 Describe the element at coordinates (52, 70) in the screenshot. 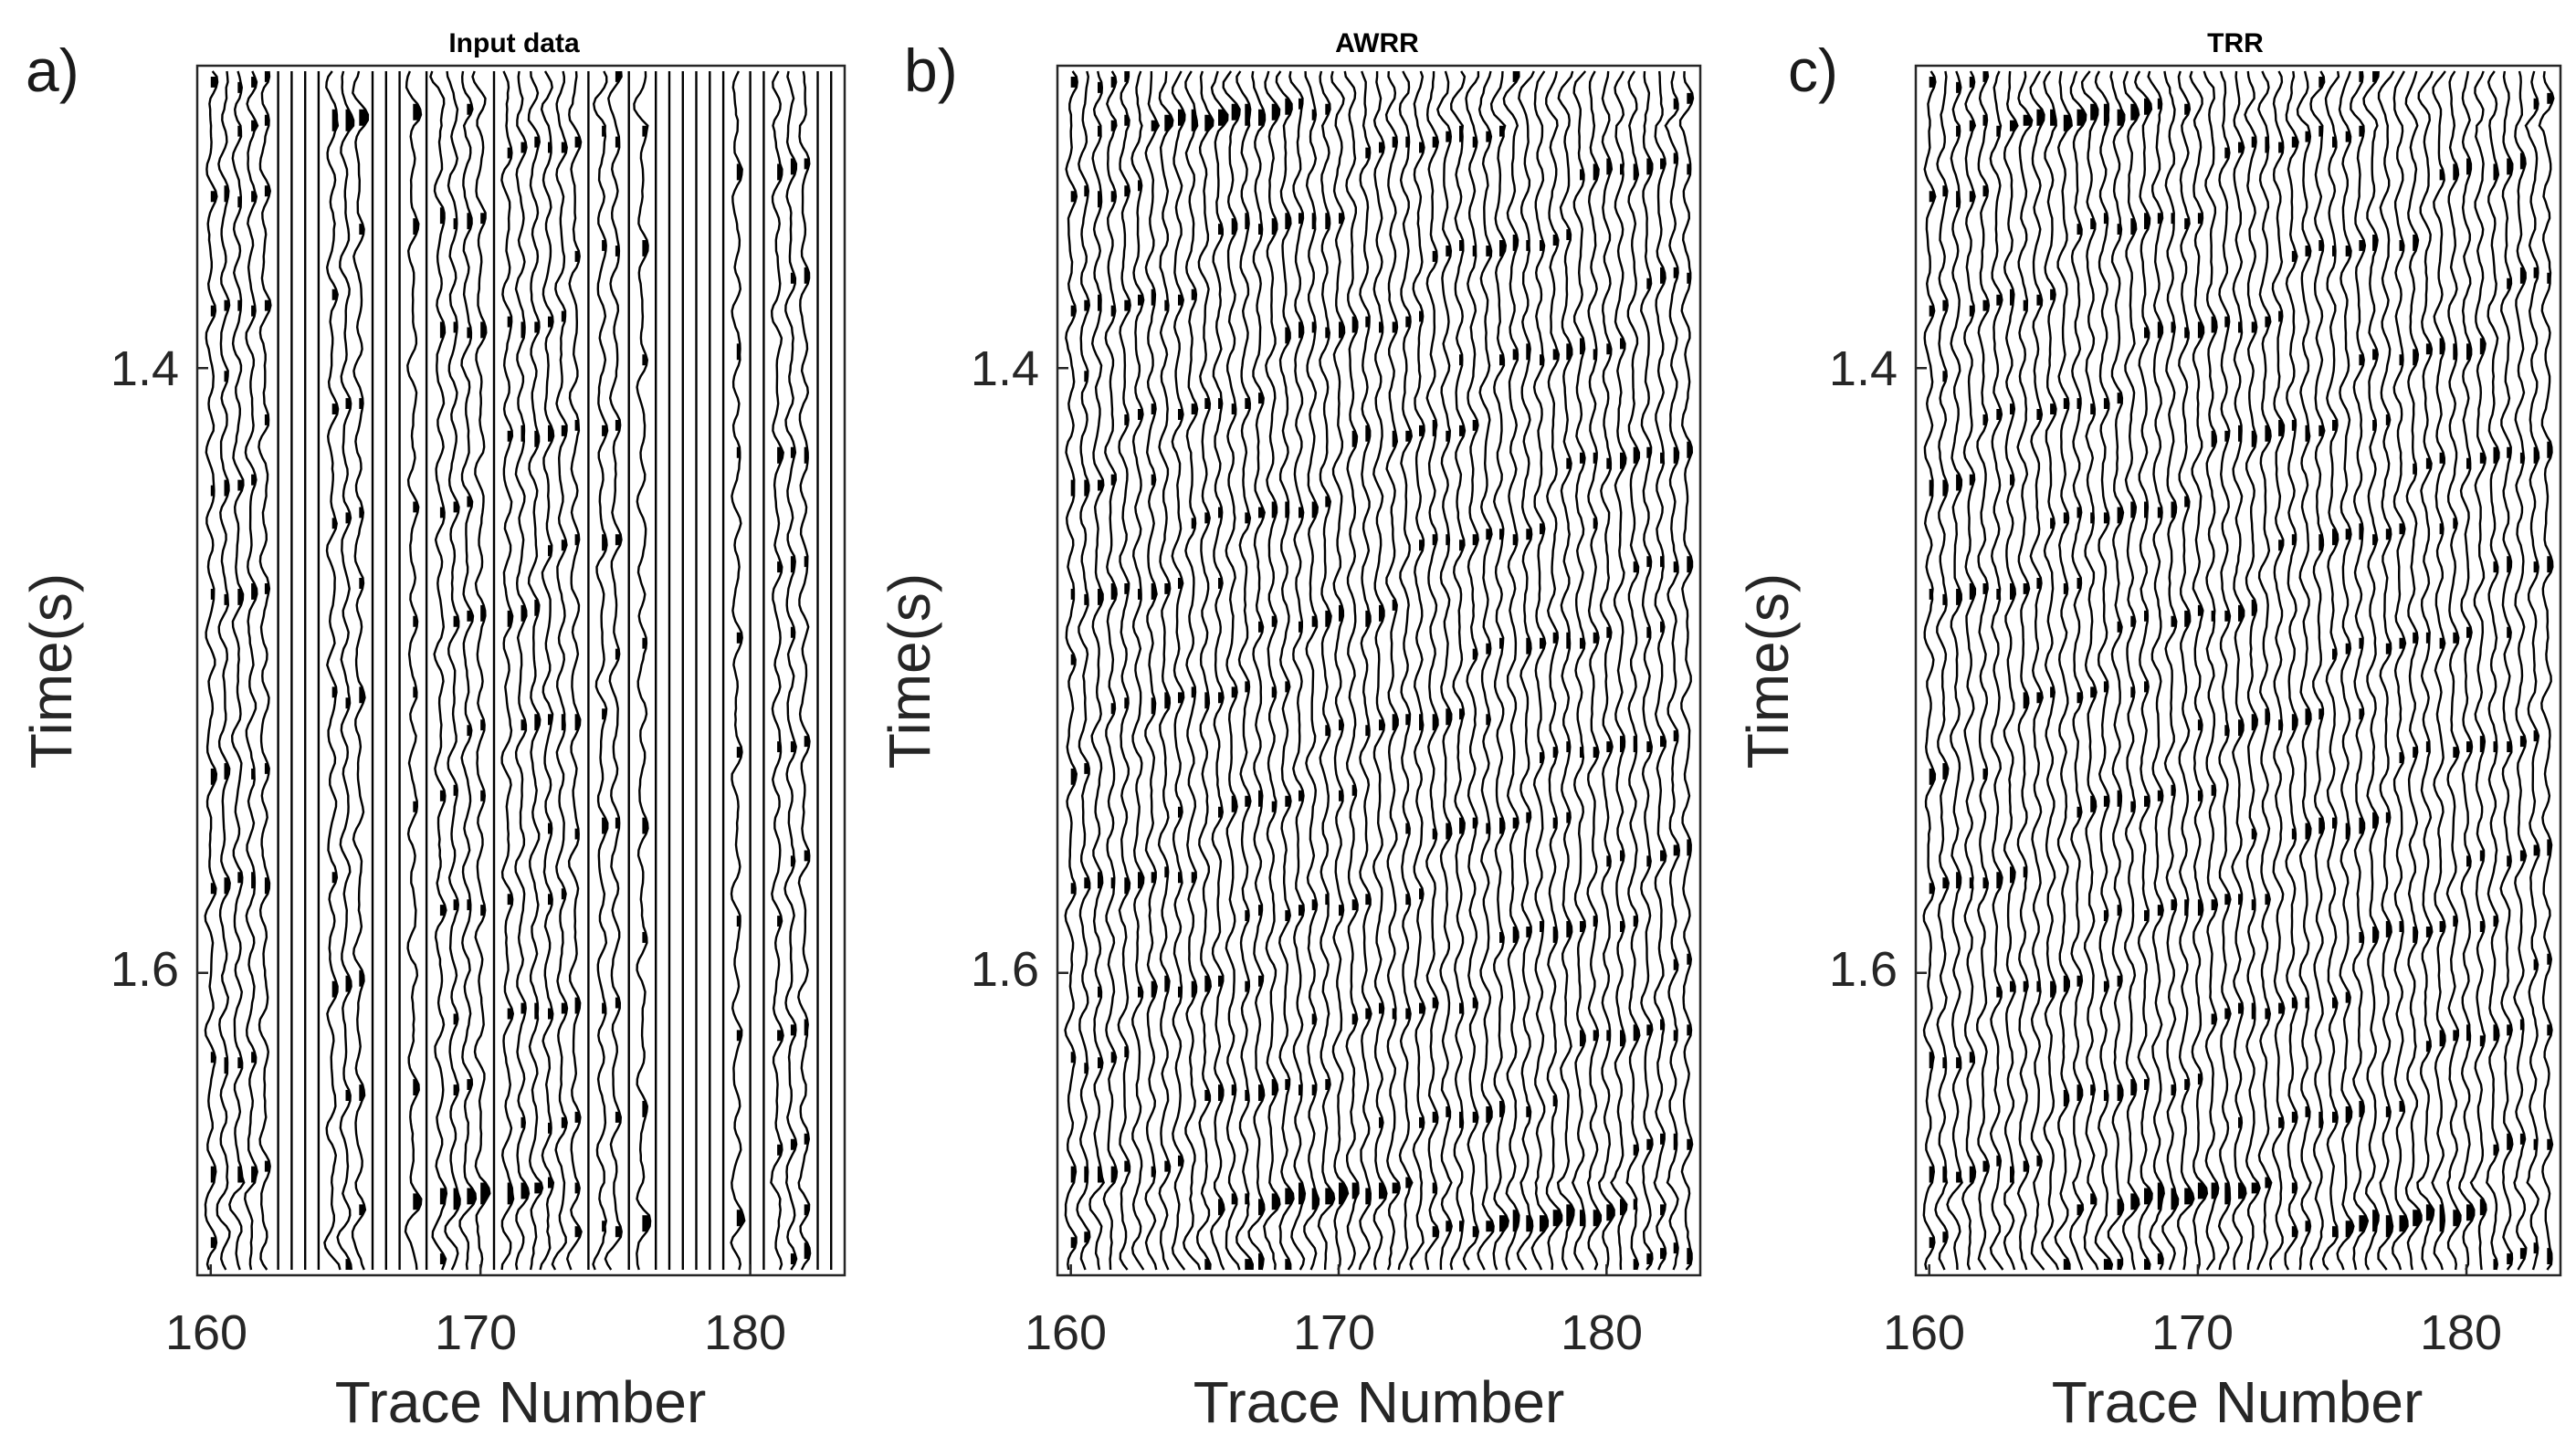

I see `panel-a-label: a)` at that location.